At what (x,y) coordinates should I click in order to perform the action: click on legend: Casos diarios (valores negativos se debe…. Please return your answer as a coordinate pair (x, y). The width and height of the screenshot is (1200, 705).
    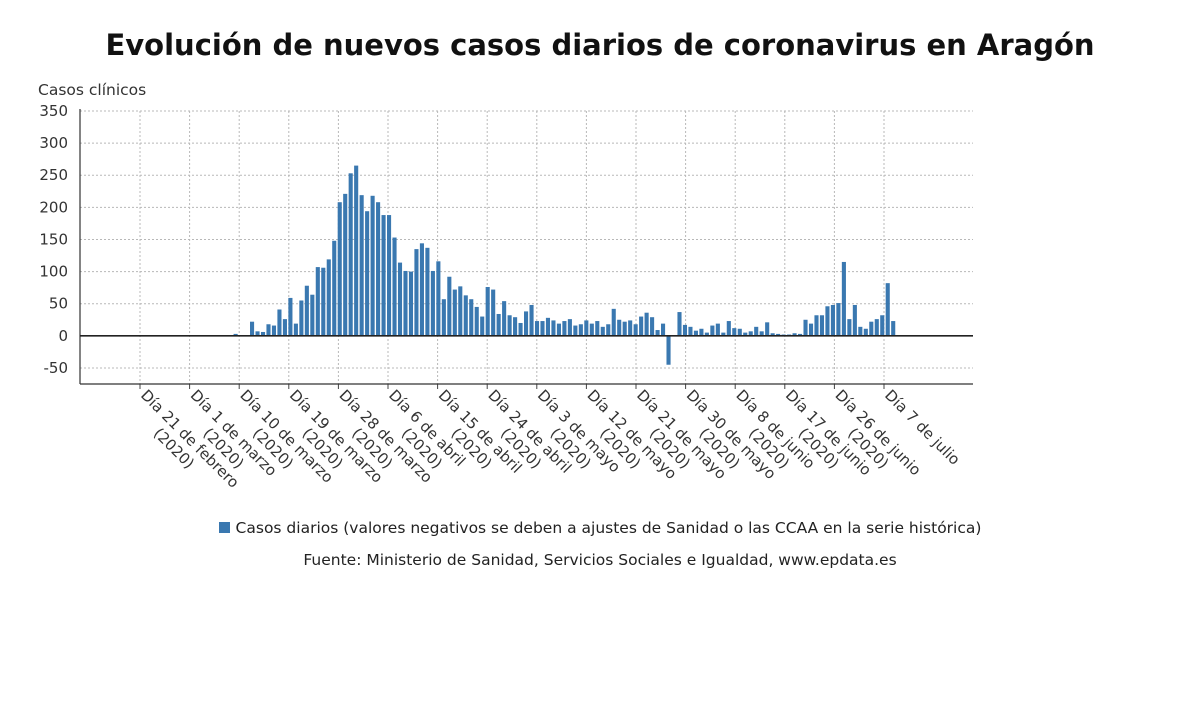
    Looking at the image, I should click on (600, 528).